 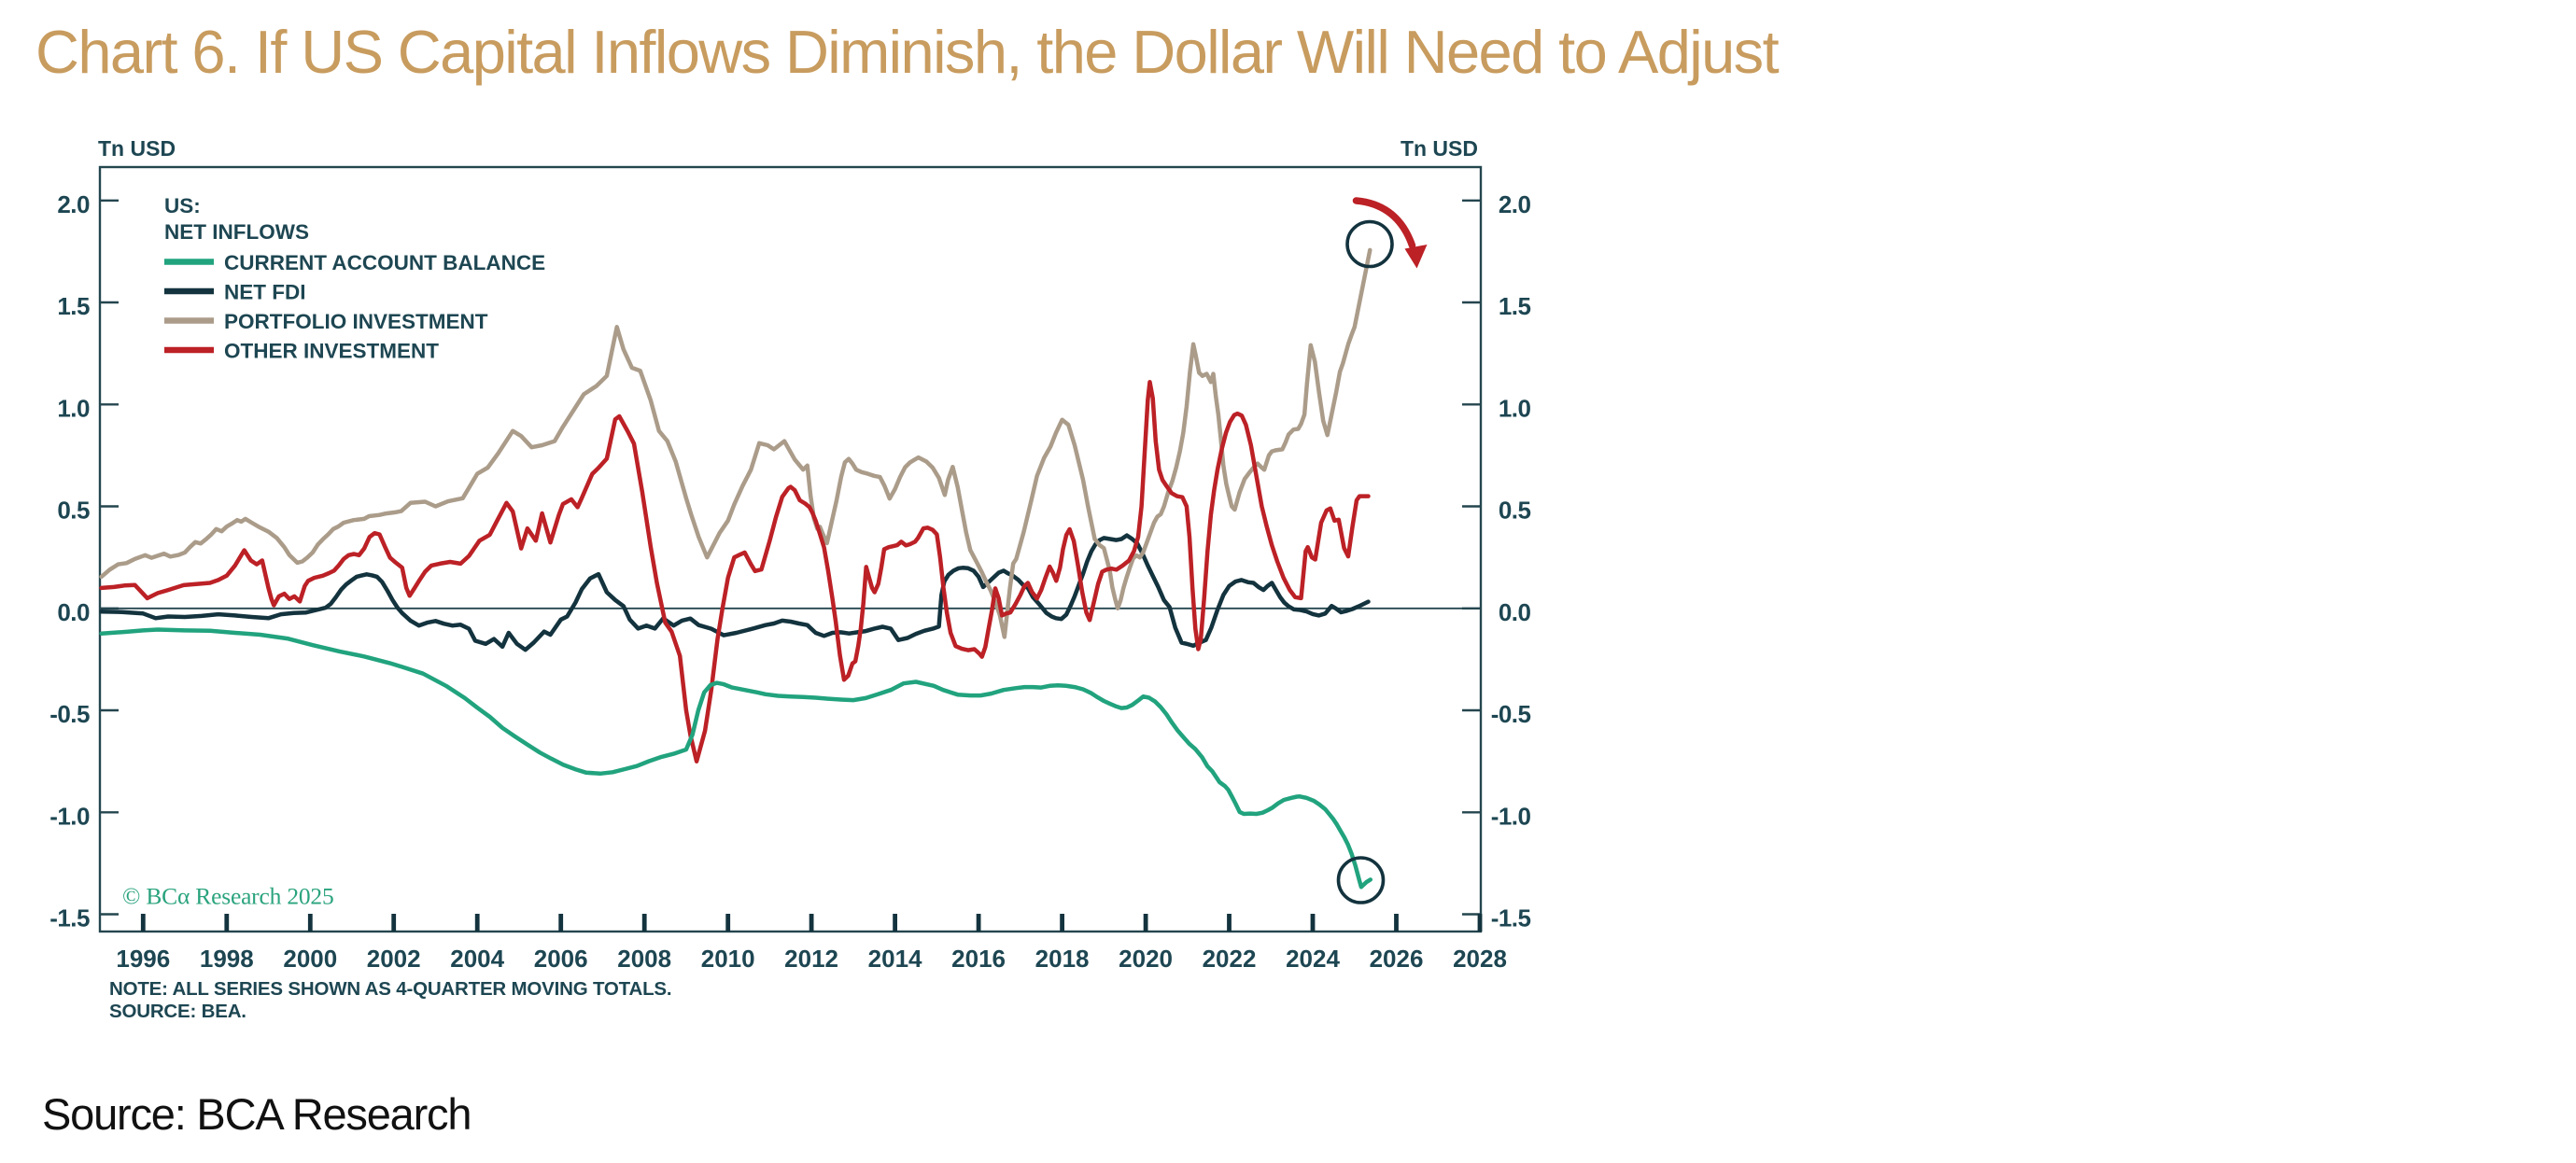 I want to click on svg-text: 2018, so click(x=1062, y=959).